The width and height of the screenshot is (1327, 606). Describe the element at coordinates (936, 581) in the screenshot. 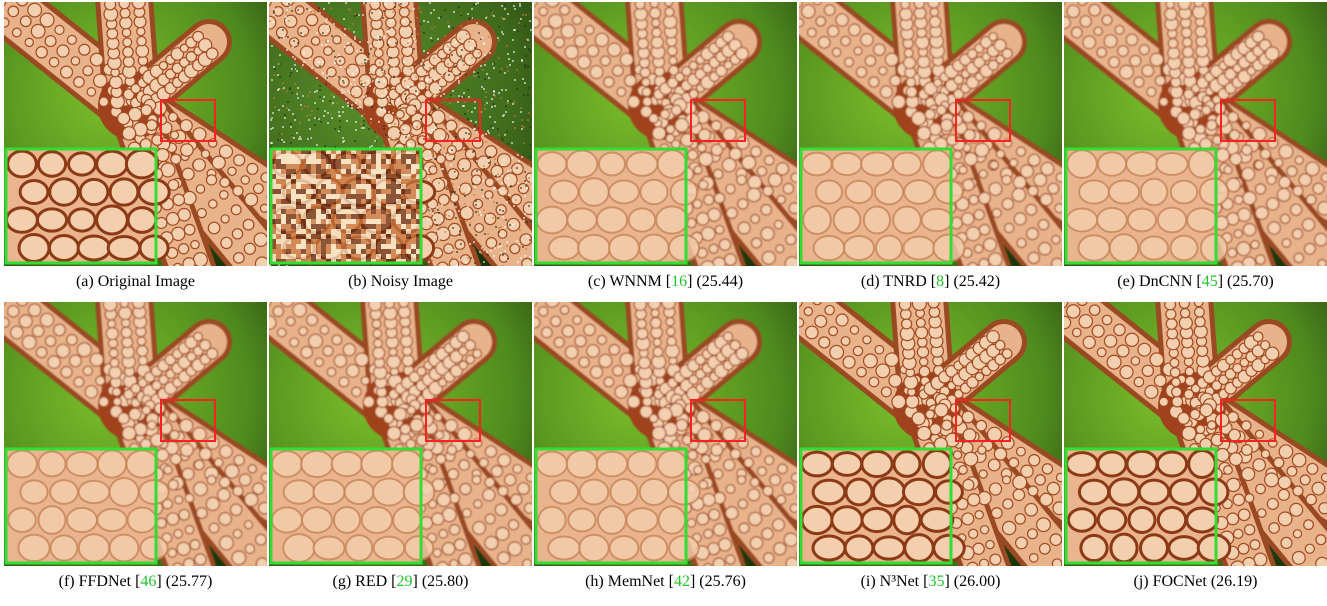

I see `citation-link: 35` at that location.